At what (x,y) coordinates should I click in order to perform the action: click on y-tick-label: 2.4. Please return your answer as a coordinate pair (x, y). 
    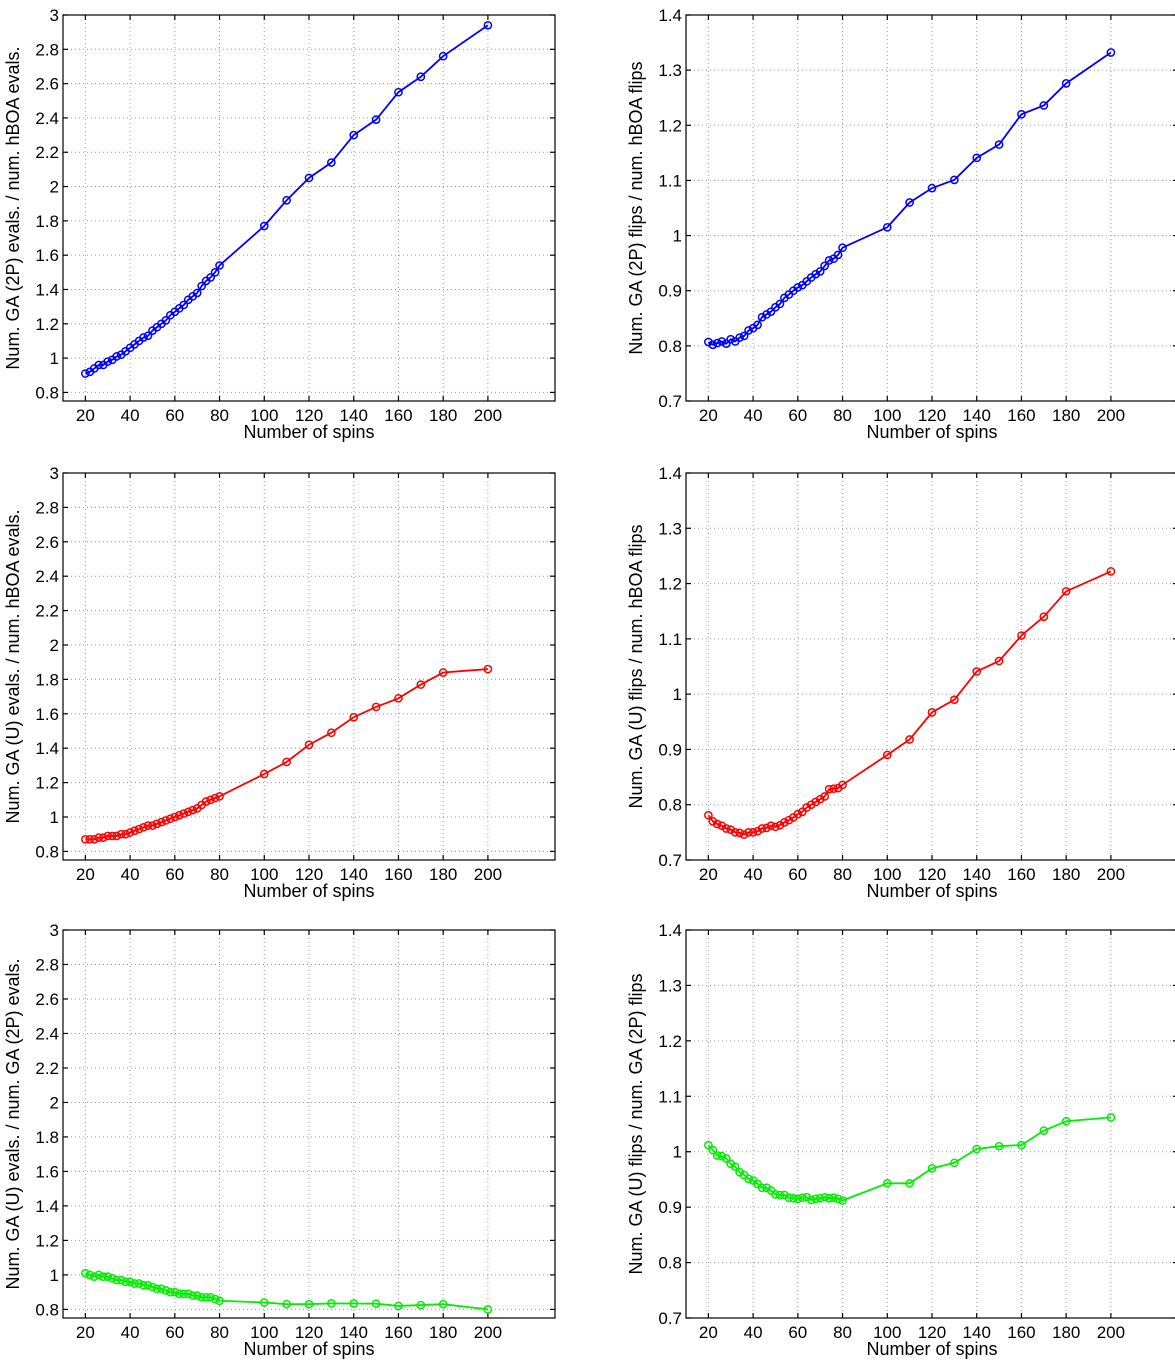
    Looking at the image, I should click on (47, 118).